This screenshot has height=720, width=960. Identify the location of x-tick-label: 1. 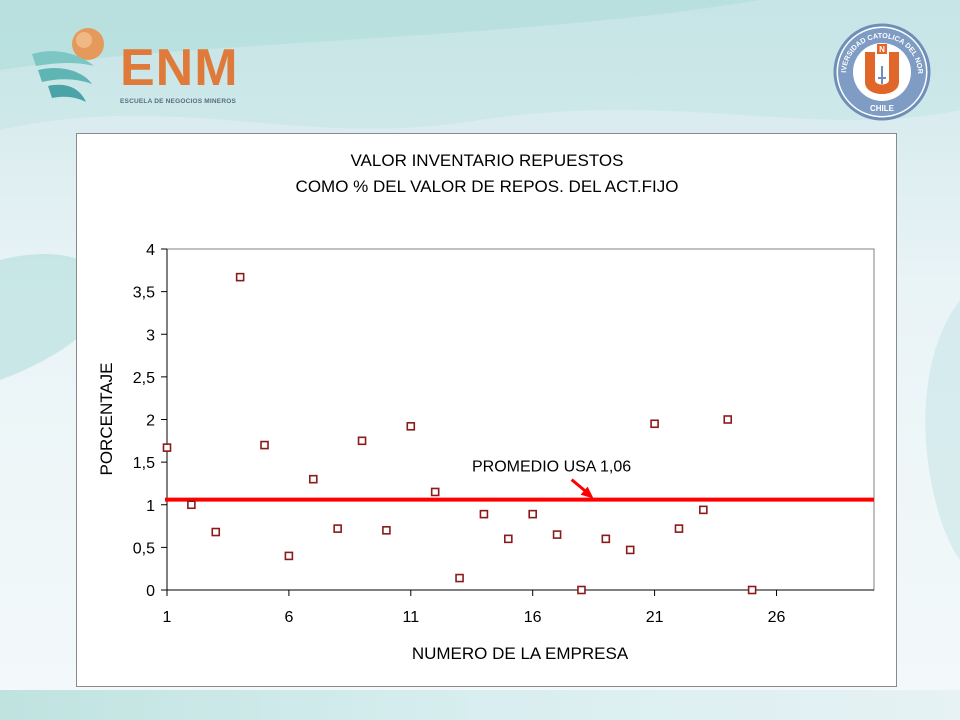
(167, 617).